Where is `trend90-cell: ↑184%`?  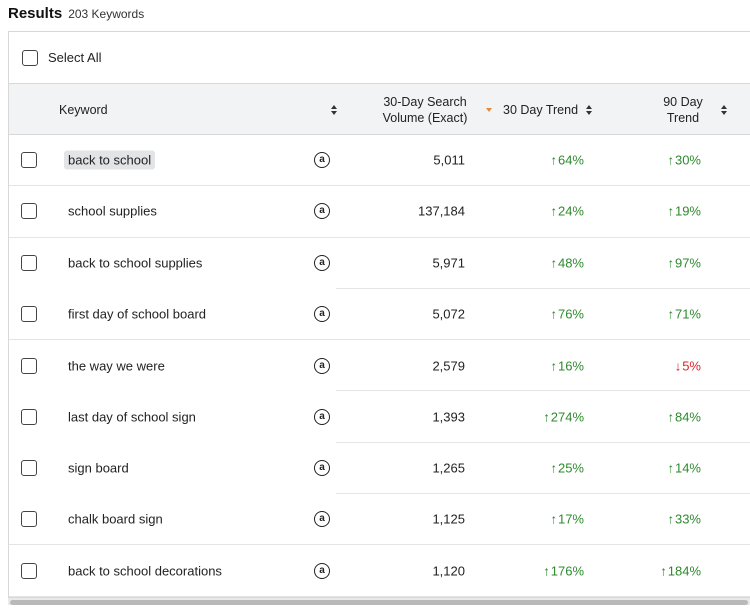 trend90-cell: ↑184% is located at coordinates (665, 570).